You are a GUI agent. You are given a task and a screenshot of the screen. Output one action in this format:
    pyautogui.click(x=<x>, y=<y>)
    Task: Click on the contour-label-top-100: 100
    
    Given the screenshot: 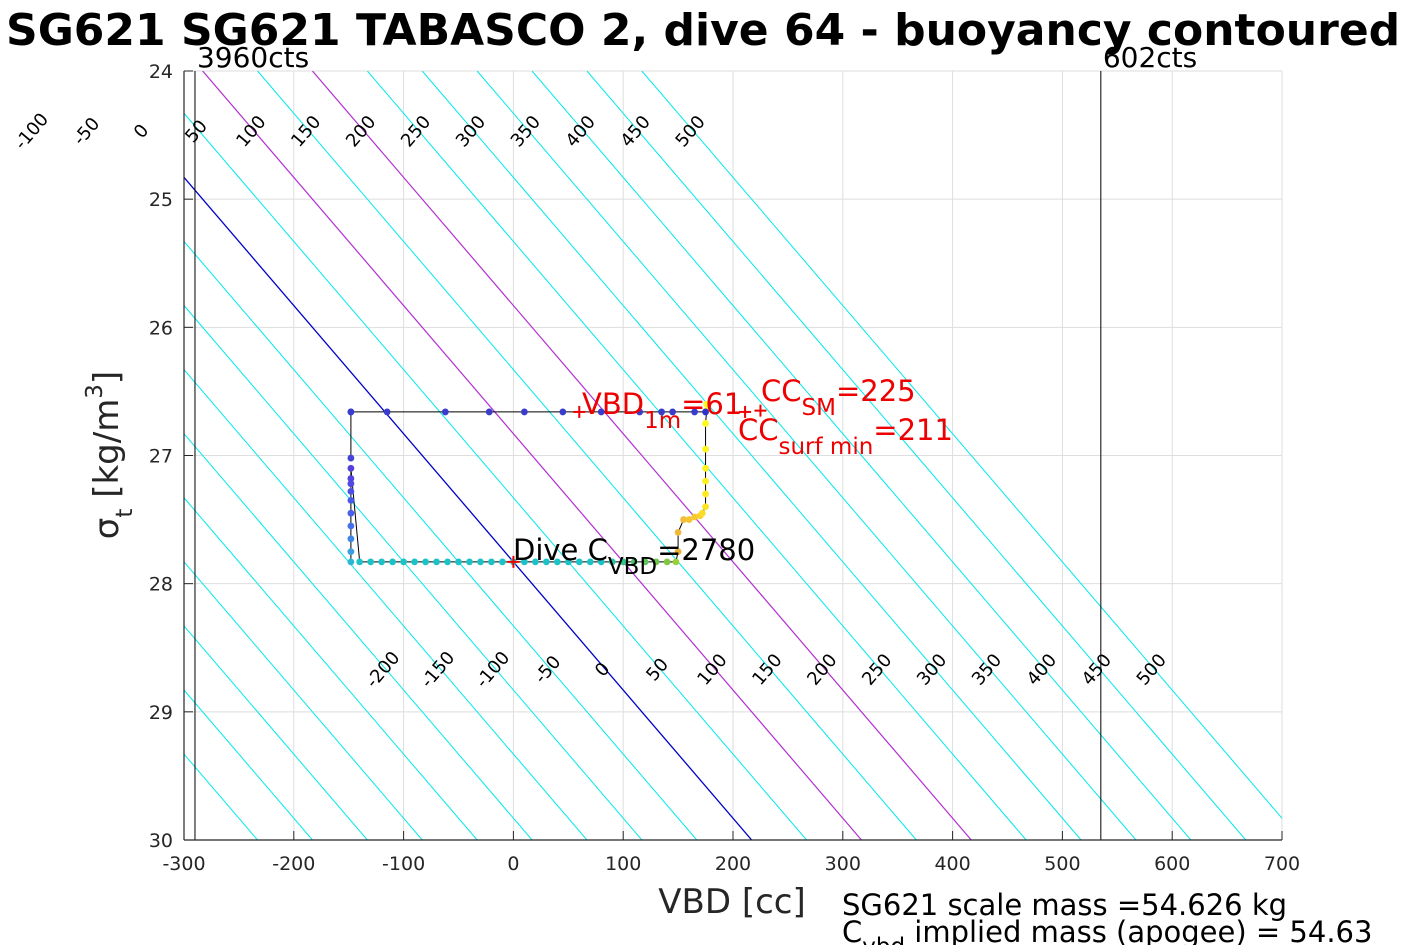 What is the action you would take?
    pyautogui.click(x=251, y=132)
    